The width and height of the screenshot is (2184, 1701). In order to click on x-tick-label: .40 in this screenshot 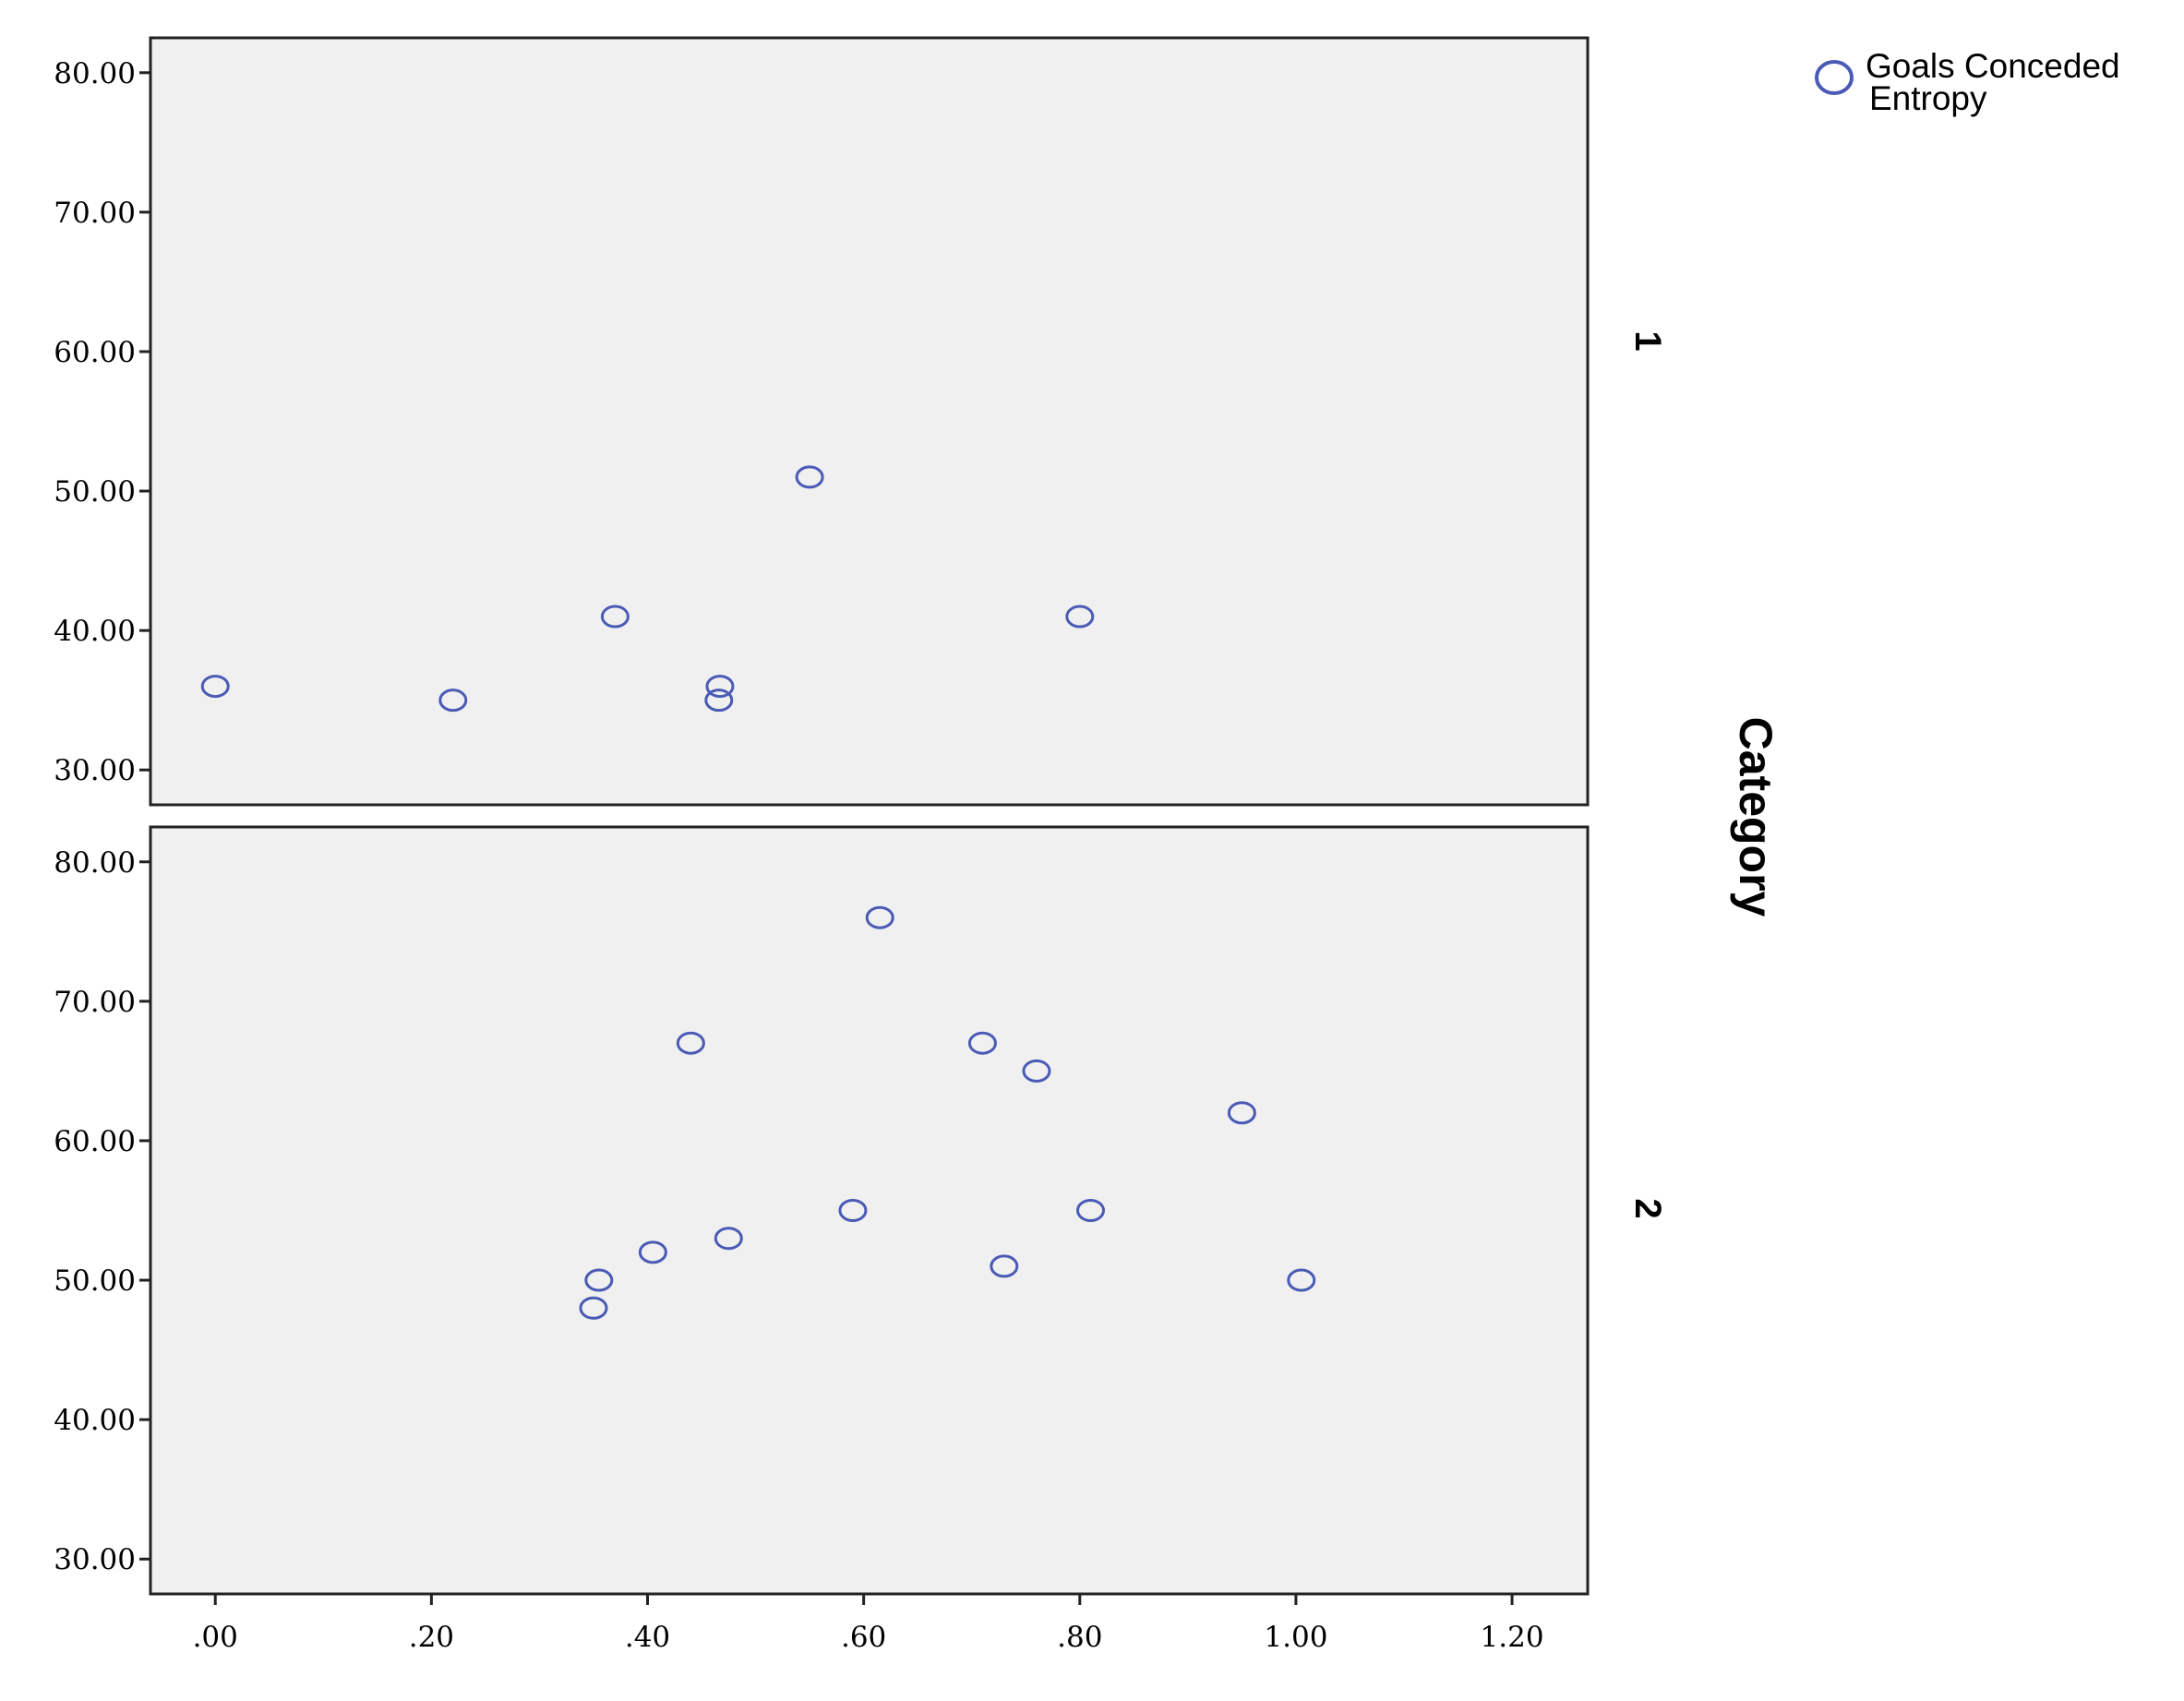, I will do `click(647, 1637)`.